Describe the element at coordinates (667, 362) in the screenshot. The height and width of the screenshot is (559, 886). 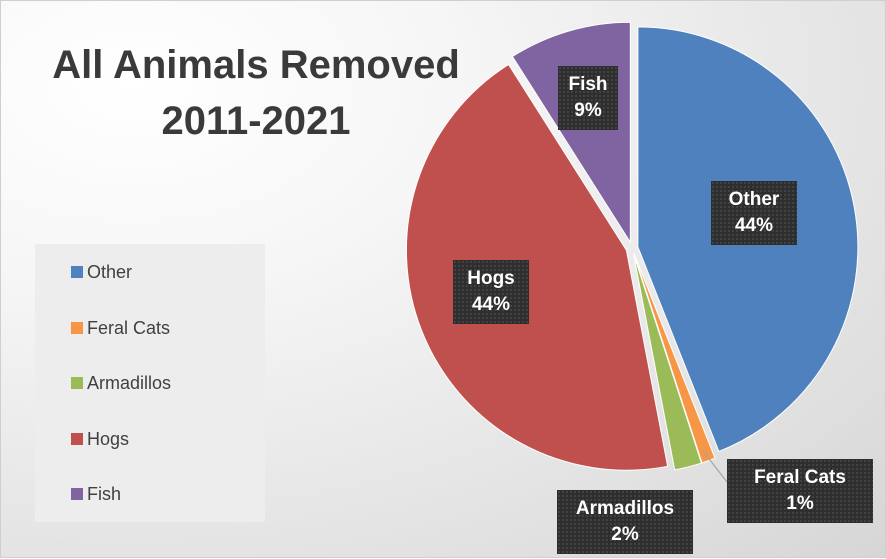
I see `pie-slice-armadillos` at that location.